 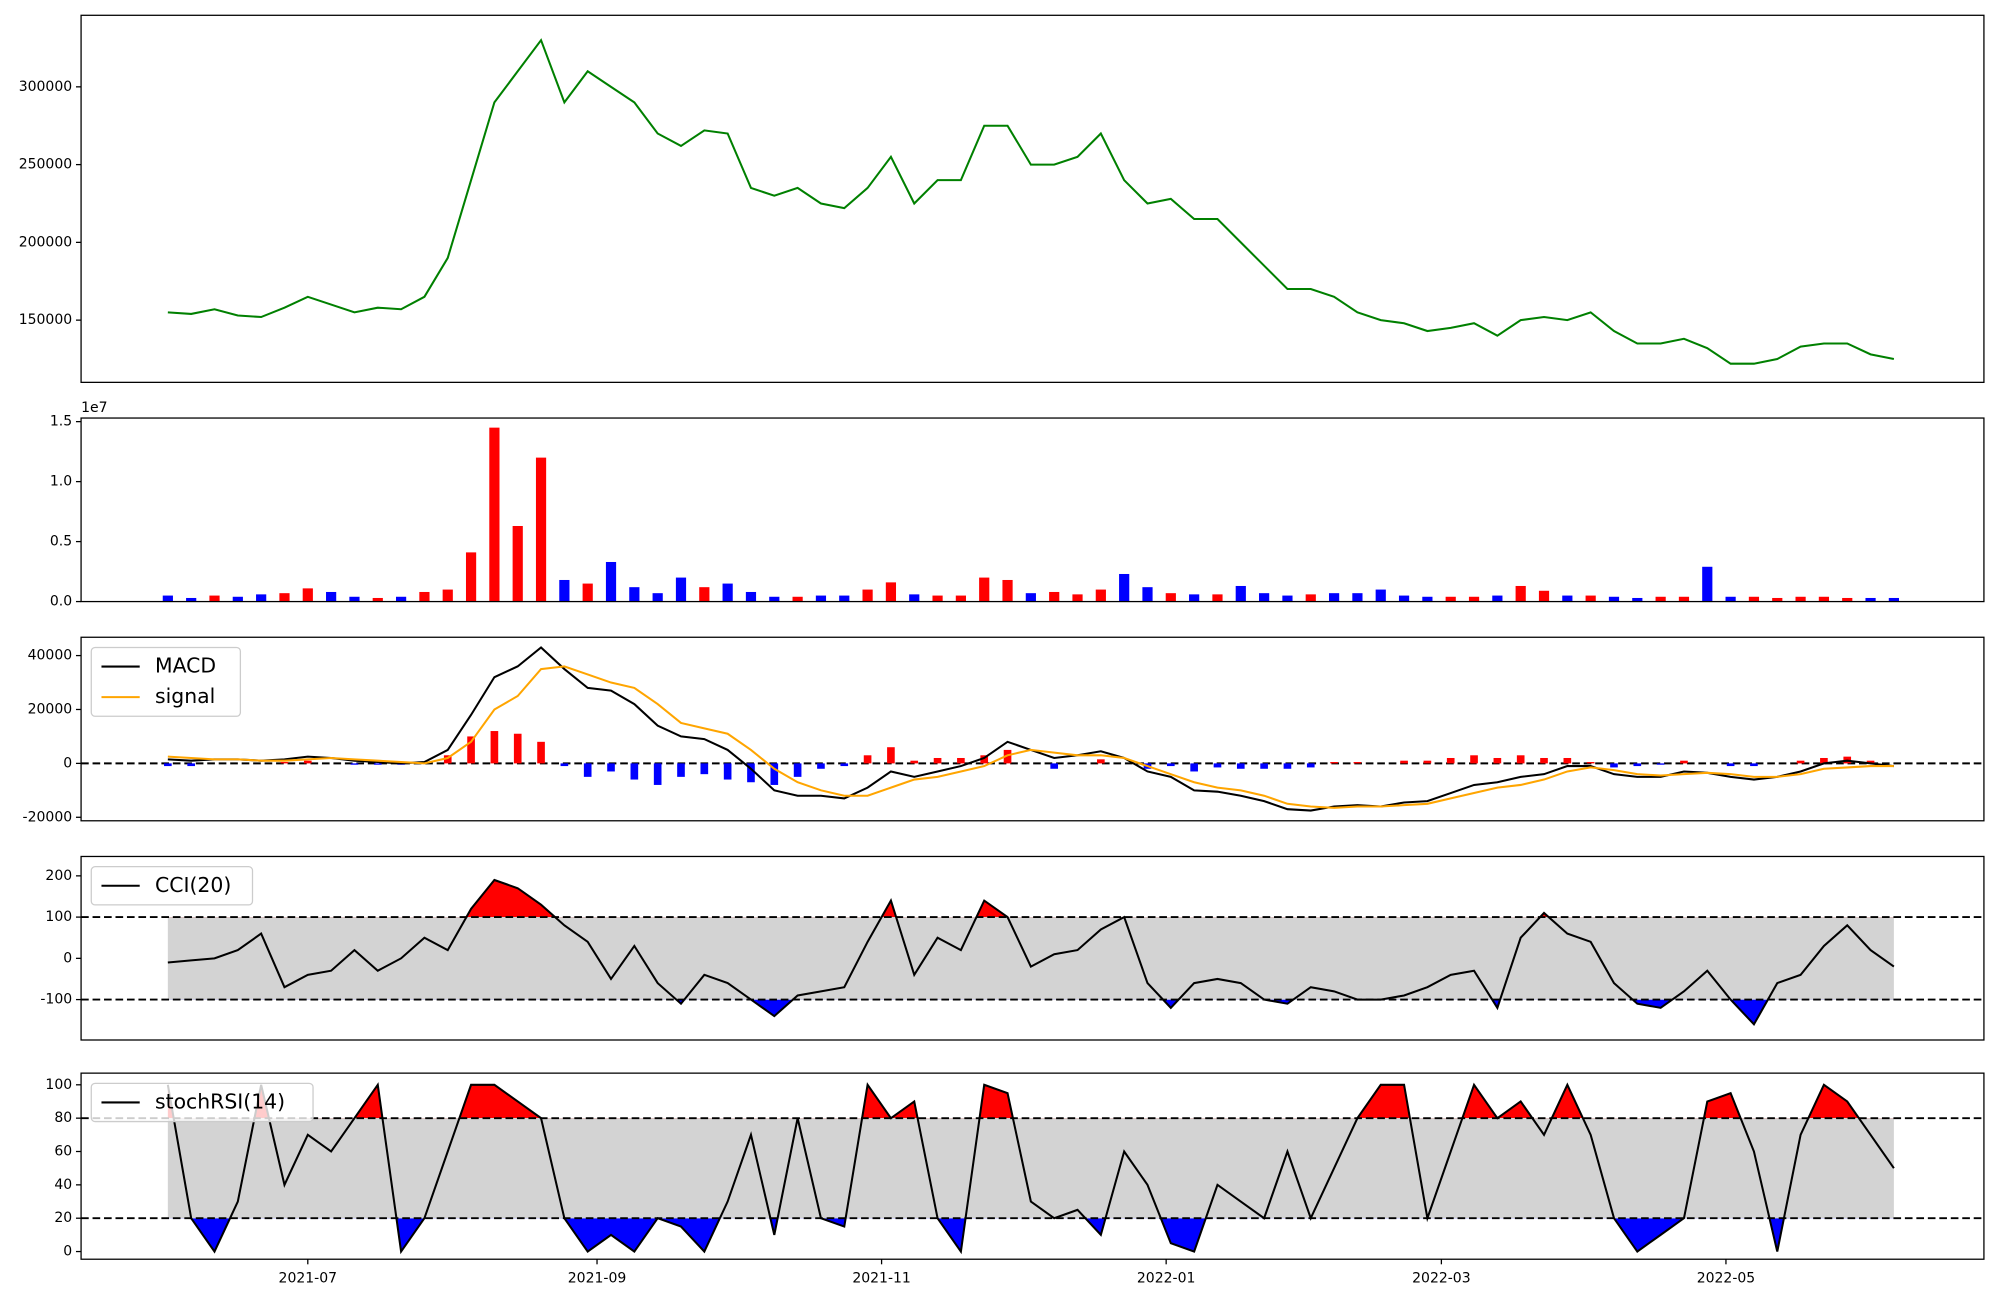 What do you see at coordinates (58, 876) in the screenshot?
I see `y-tick-label: 200` at bounding box center [58, 876].